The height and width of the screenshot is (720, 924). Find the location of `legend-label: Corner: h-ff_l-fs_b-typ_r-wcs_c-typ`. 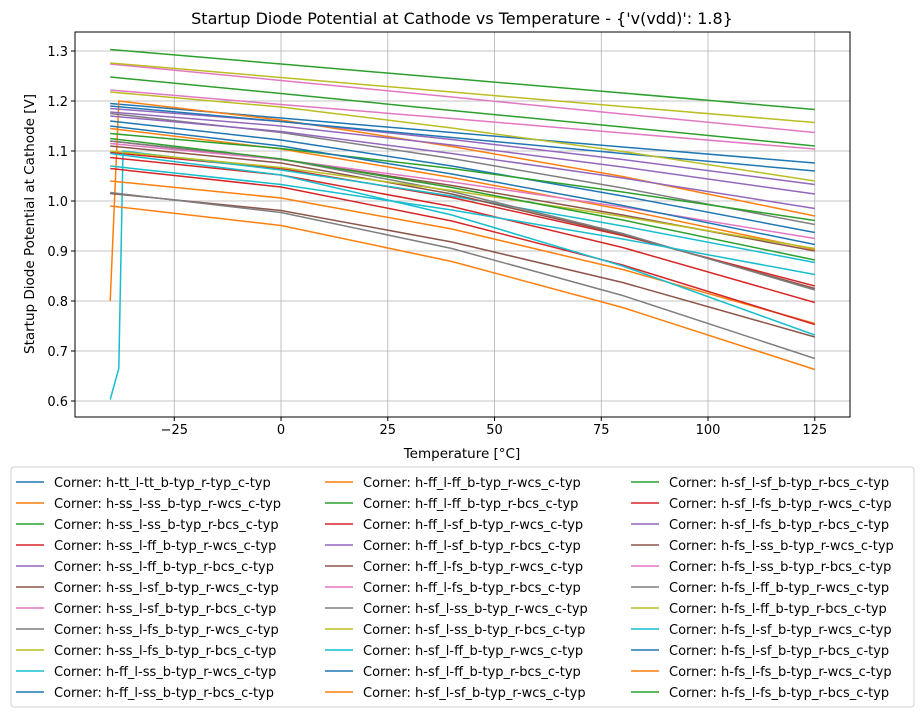

legend-label: Corner: h-ff_l-fs_b-typ_r-wcs_c-typ is located at coordinates (473, 567).